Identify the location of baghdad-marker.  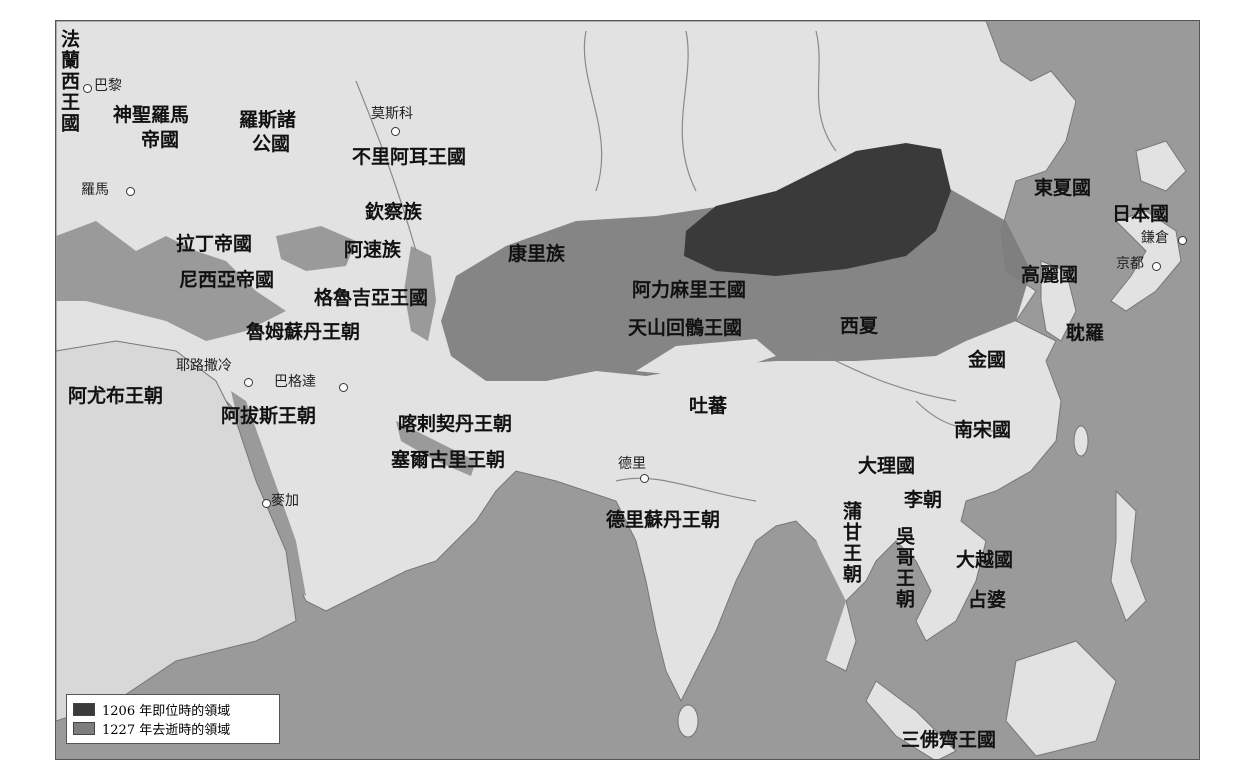
(343, 387).